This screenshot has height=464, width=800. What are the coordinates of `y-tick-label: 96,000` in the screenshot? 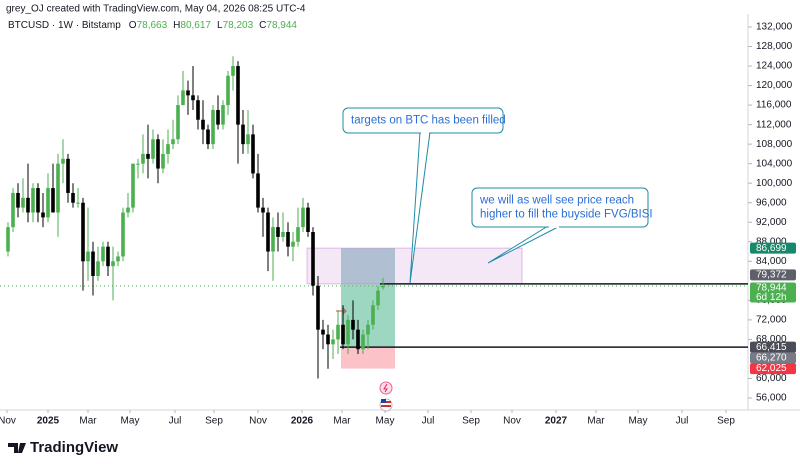 It's located at (771, 202).